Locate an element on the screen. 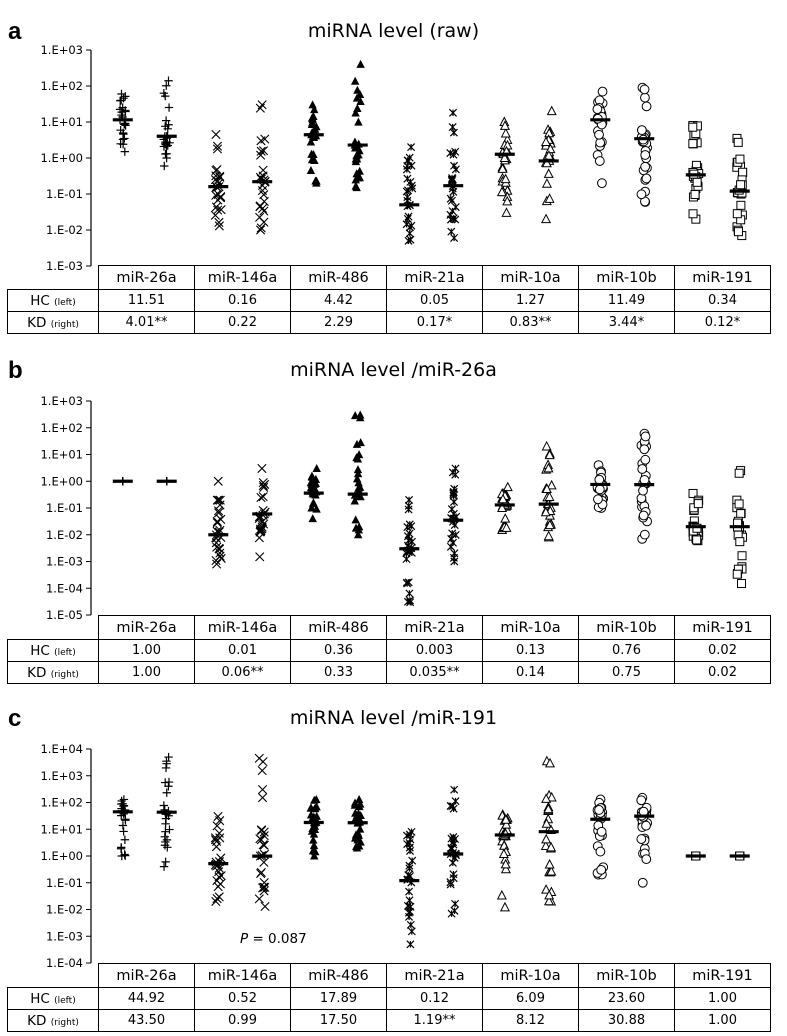  table-cell: 30.88 is located at coordinates (626, 1020).